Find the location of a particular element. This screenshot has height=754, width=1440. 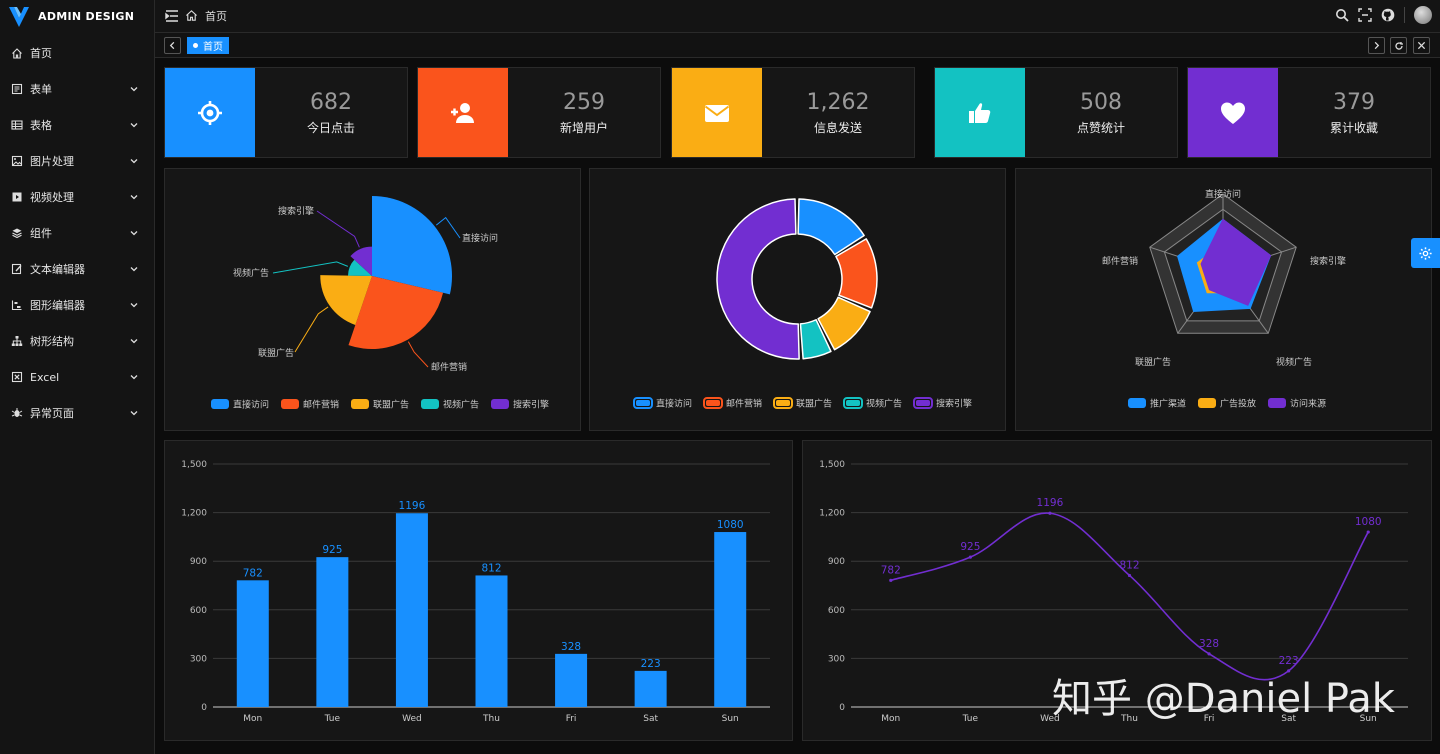

pie-label: 直接访问 is located at coordinates (480, 238).